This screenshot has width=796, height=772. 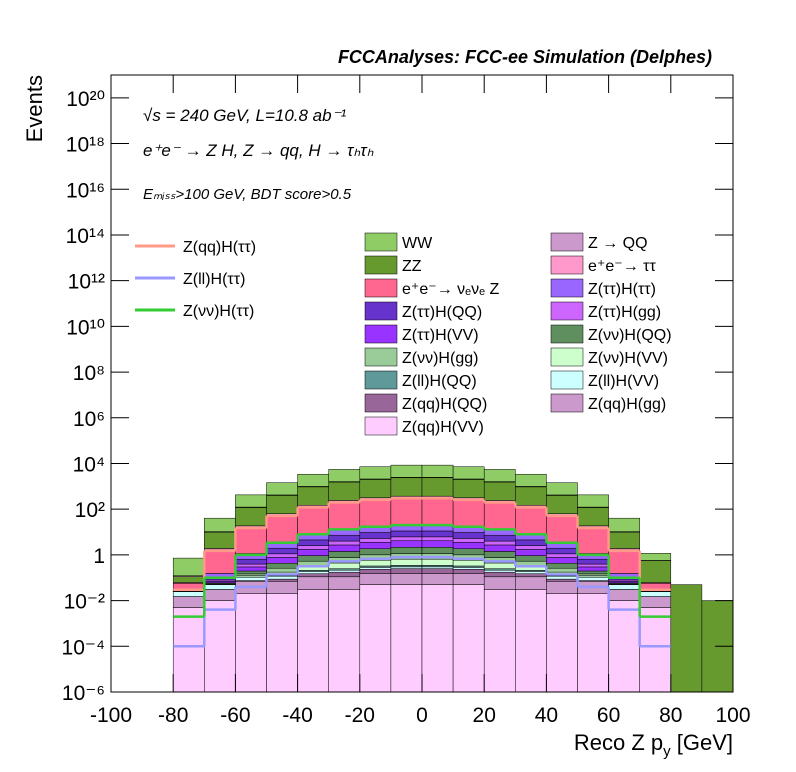 I want to click on x-tick-label: -100, so click(x=111, y=715).